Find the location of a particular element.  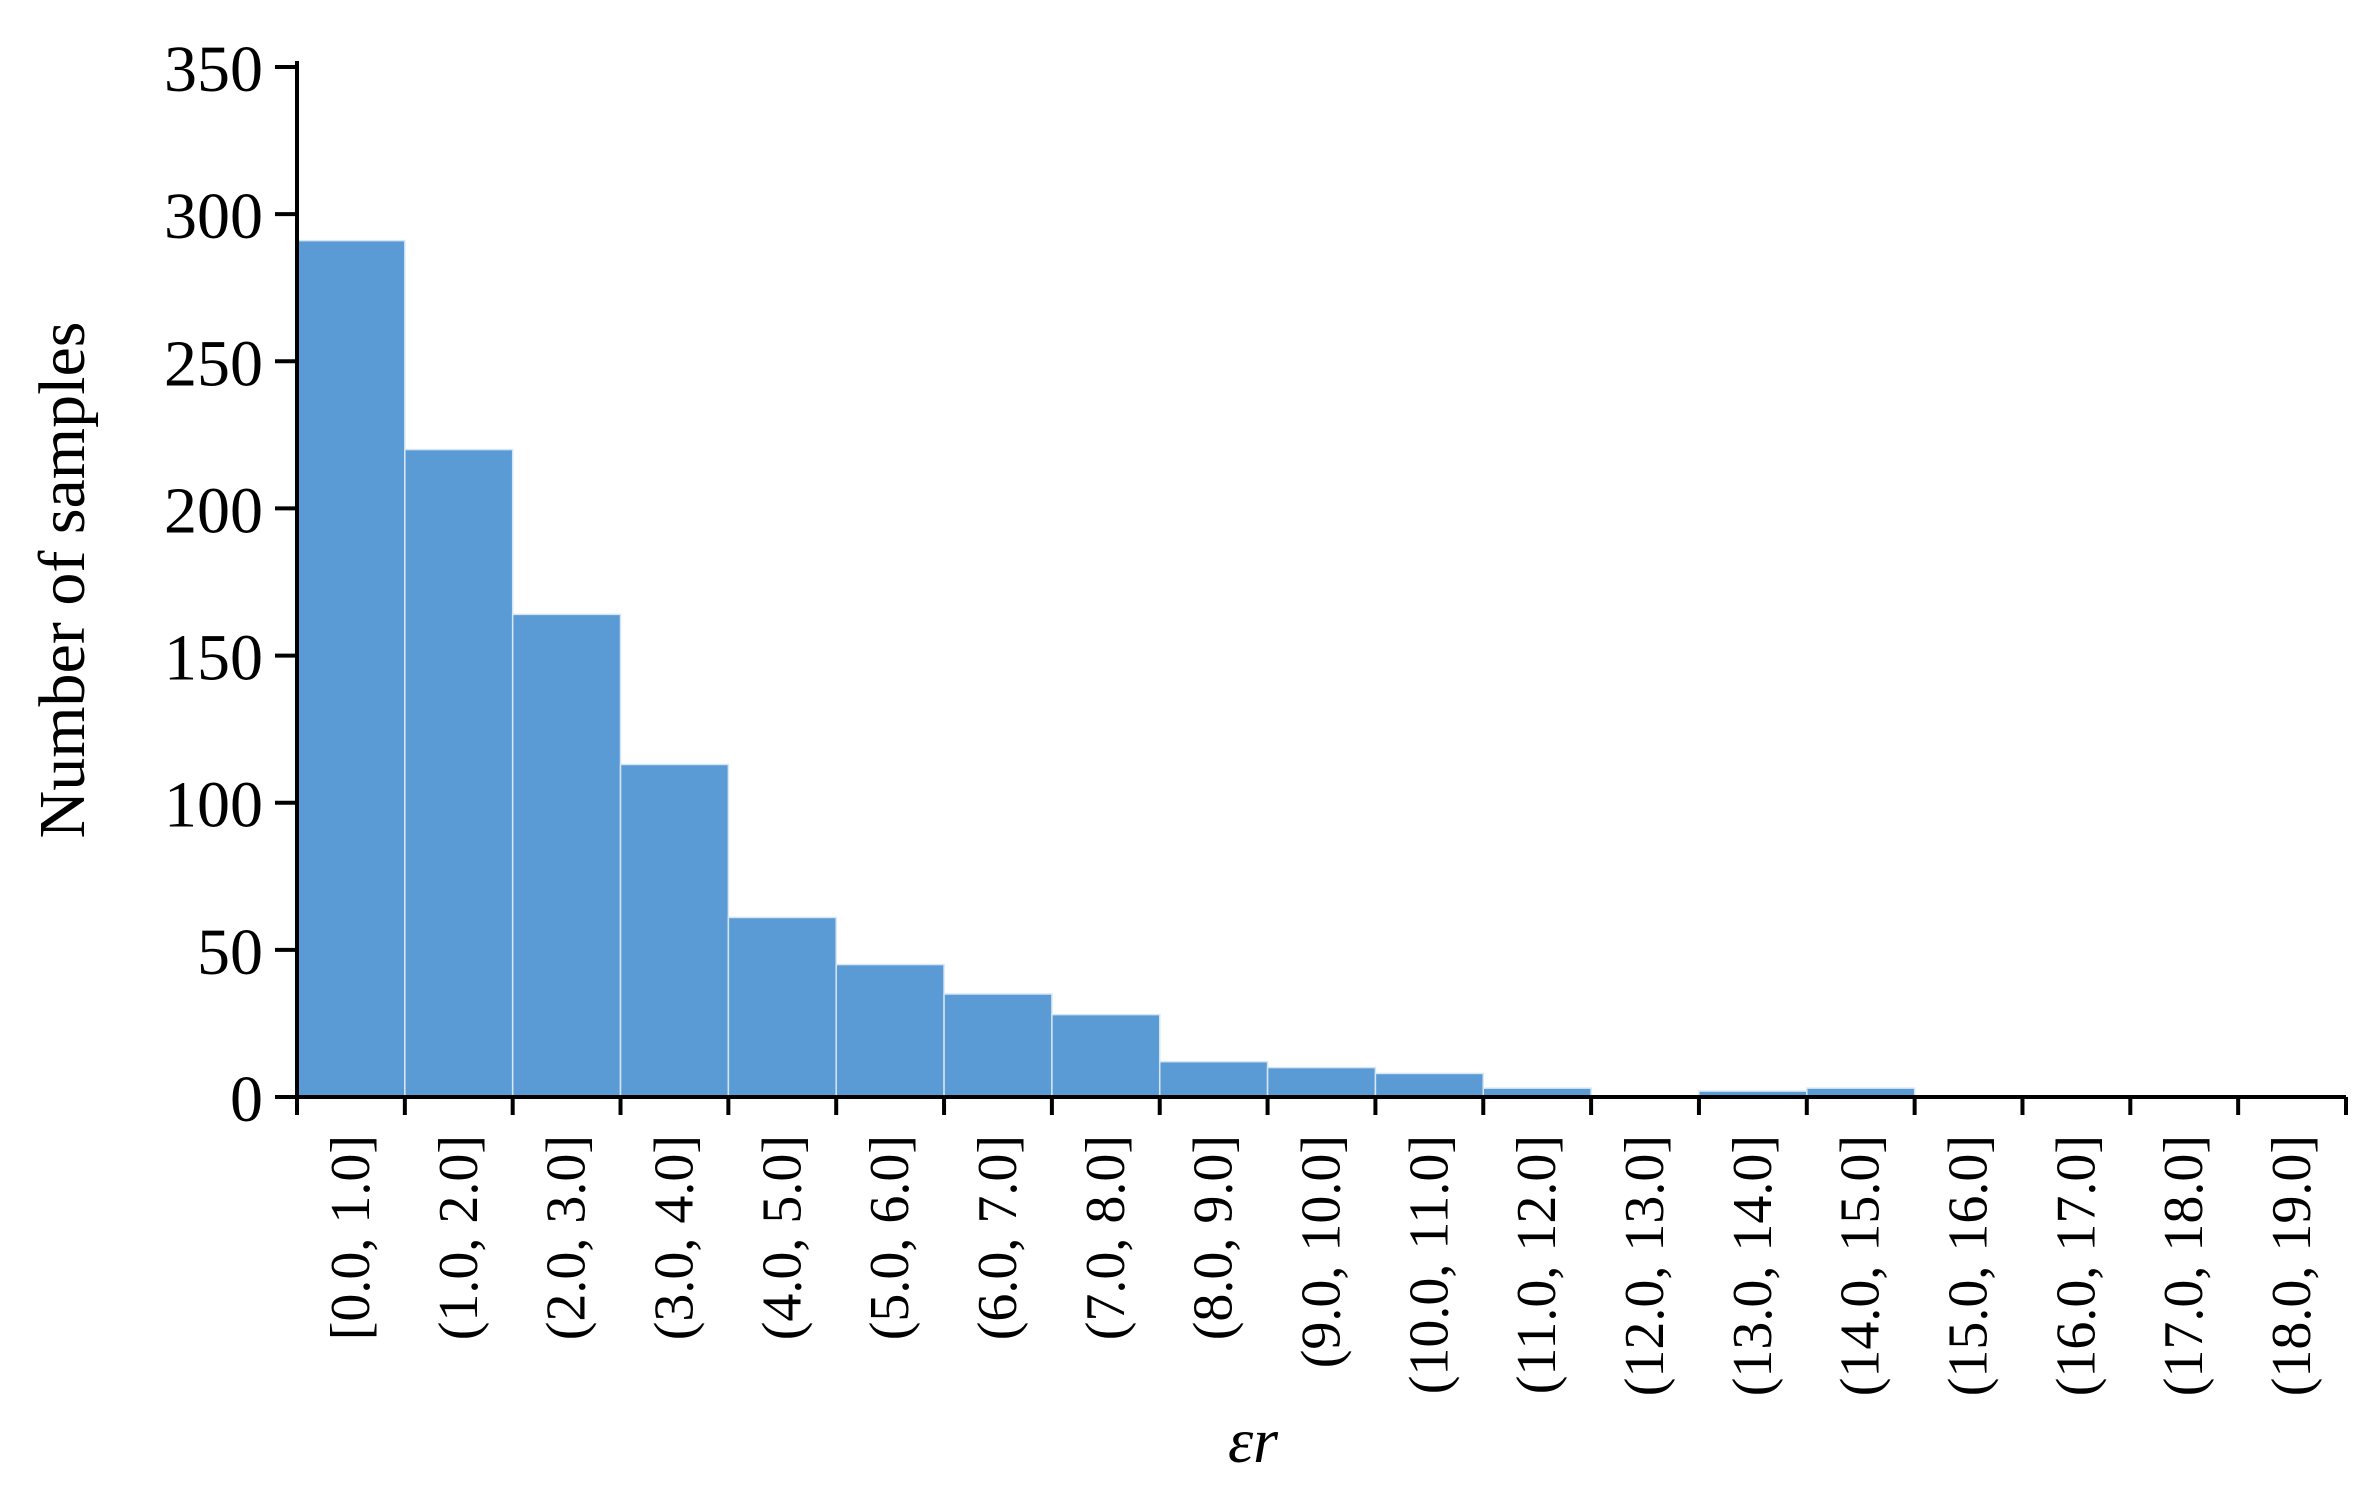

x-tick-label-16: (16.0, 17.0] is located at coordinates (2076, 1265).